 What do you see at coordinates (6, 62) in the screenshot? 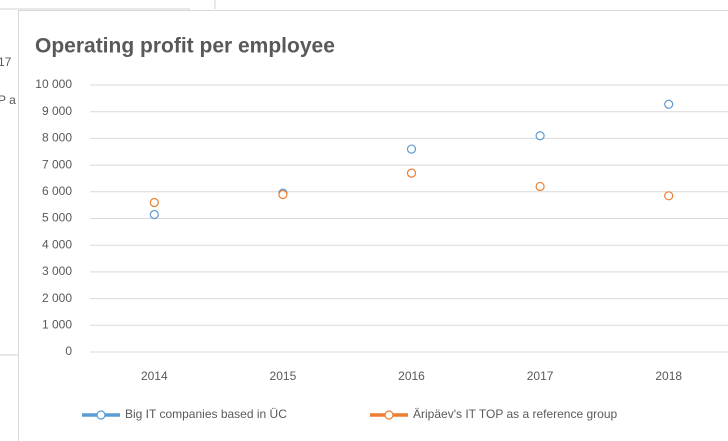
I see `sheet-text: 17` at bounding box center [6, 62].